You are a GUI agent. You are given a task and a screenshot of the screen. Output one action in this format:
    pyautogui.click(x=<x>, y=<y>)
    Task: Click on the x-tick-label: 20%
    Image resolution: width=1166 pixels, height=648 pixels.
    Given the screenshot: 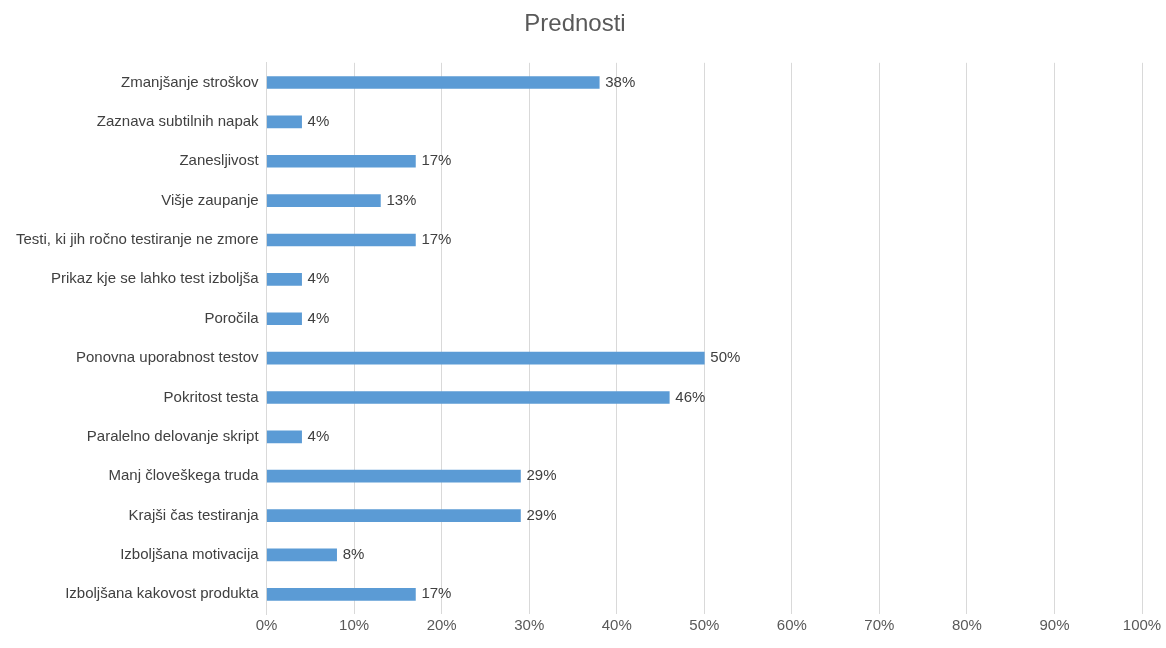 What is the action you would take?
    pyautogui.click(x=441, y=625)
    